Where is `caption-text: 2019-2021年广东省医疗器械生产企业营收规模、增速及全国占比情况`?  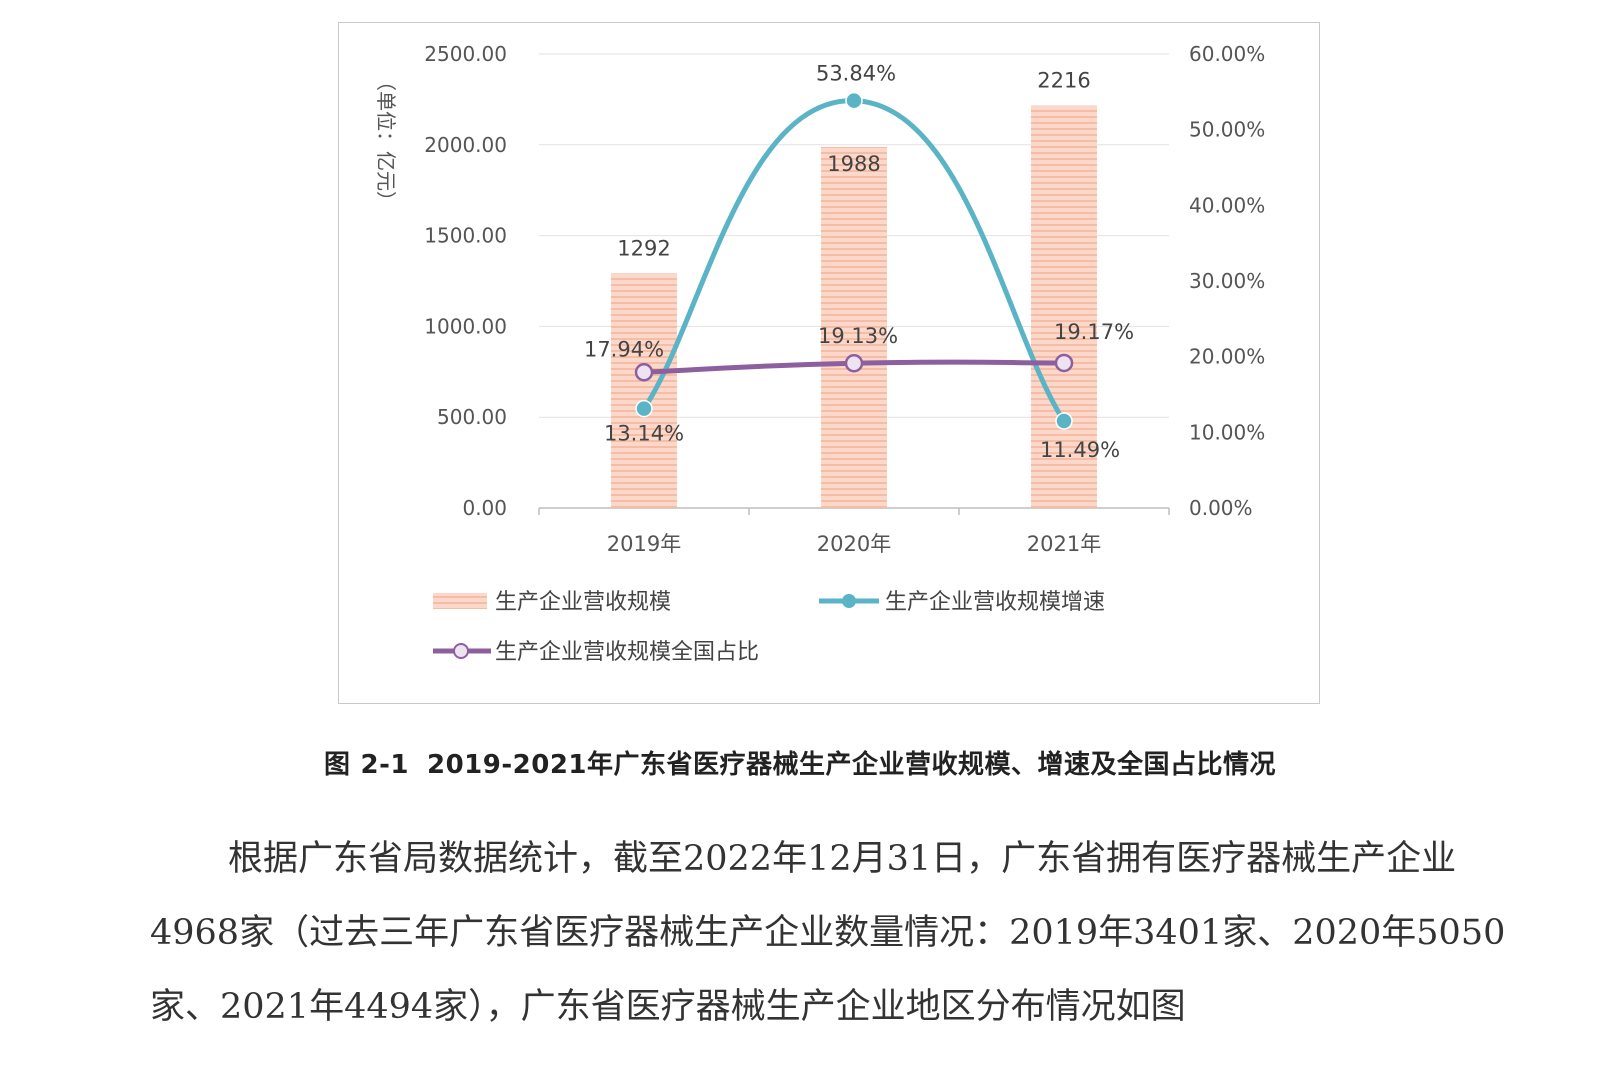
caption-text: 2019-2021年广东省医疗器械生产企业营收规模、增速及全国占比情况 is located at coordinates (851, 765).